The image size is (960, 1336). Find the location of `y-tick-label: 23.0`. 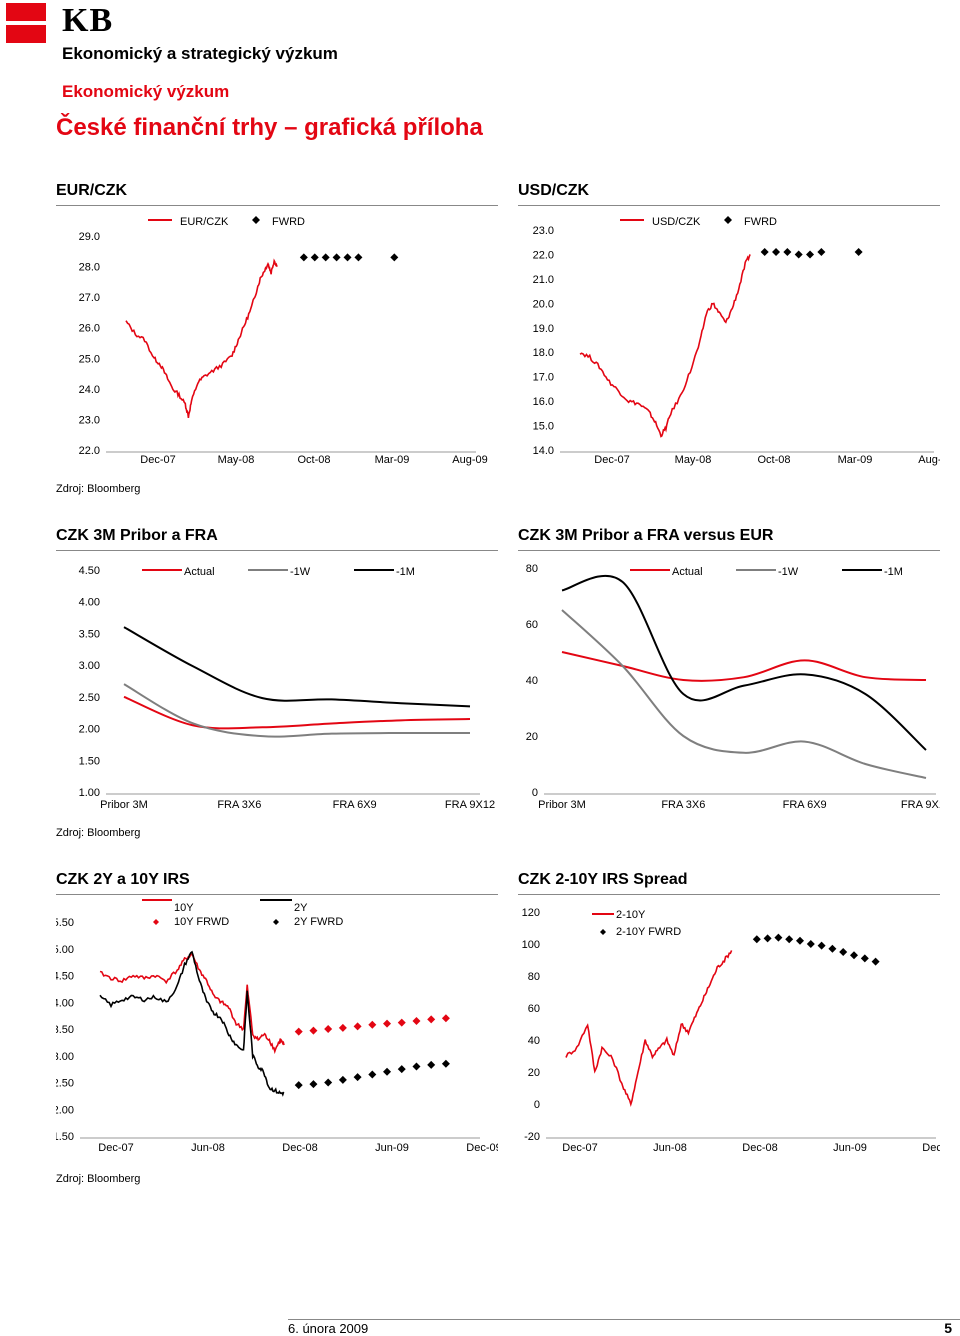

y-tick-label: 23.0 is located at coordinates (89, 420).